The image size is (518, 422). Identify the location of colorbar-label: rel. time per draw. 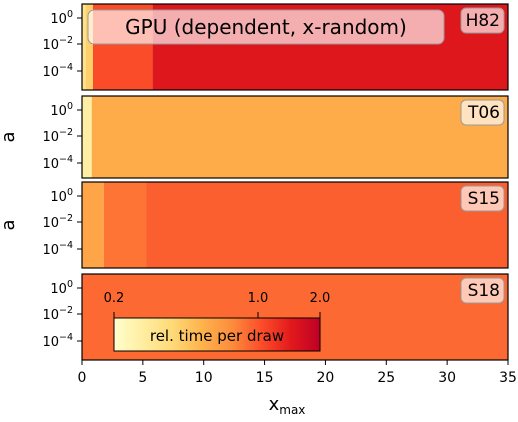
(217, 336).